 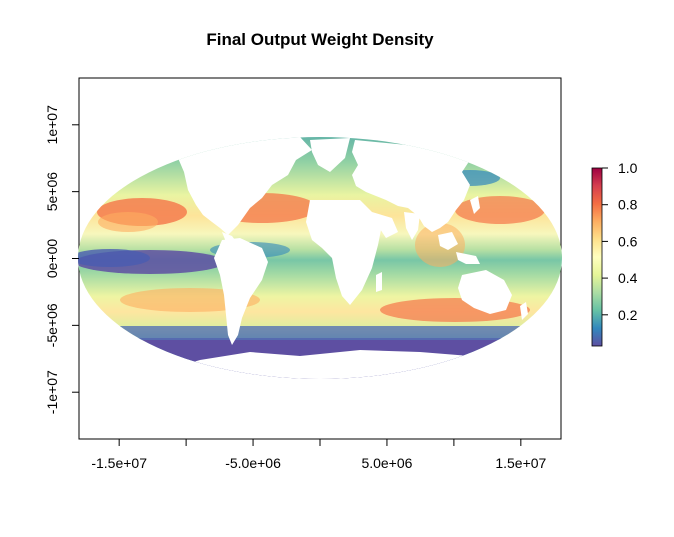 I want to click on legend-tick-label: 0.6, so click(x=628, y=241).